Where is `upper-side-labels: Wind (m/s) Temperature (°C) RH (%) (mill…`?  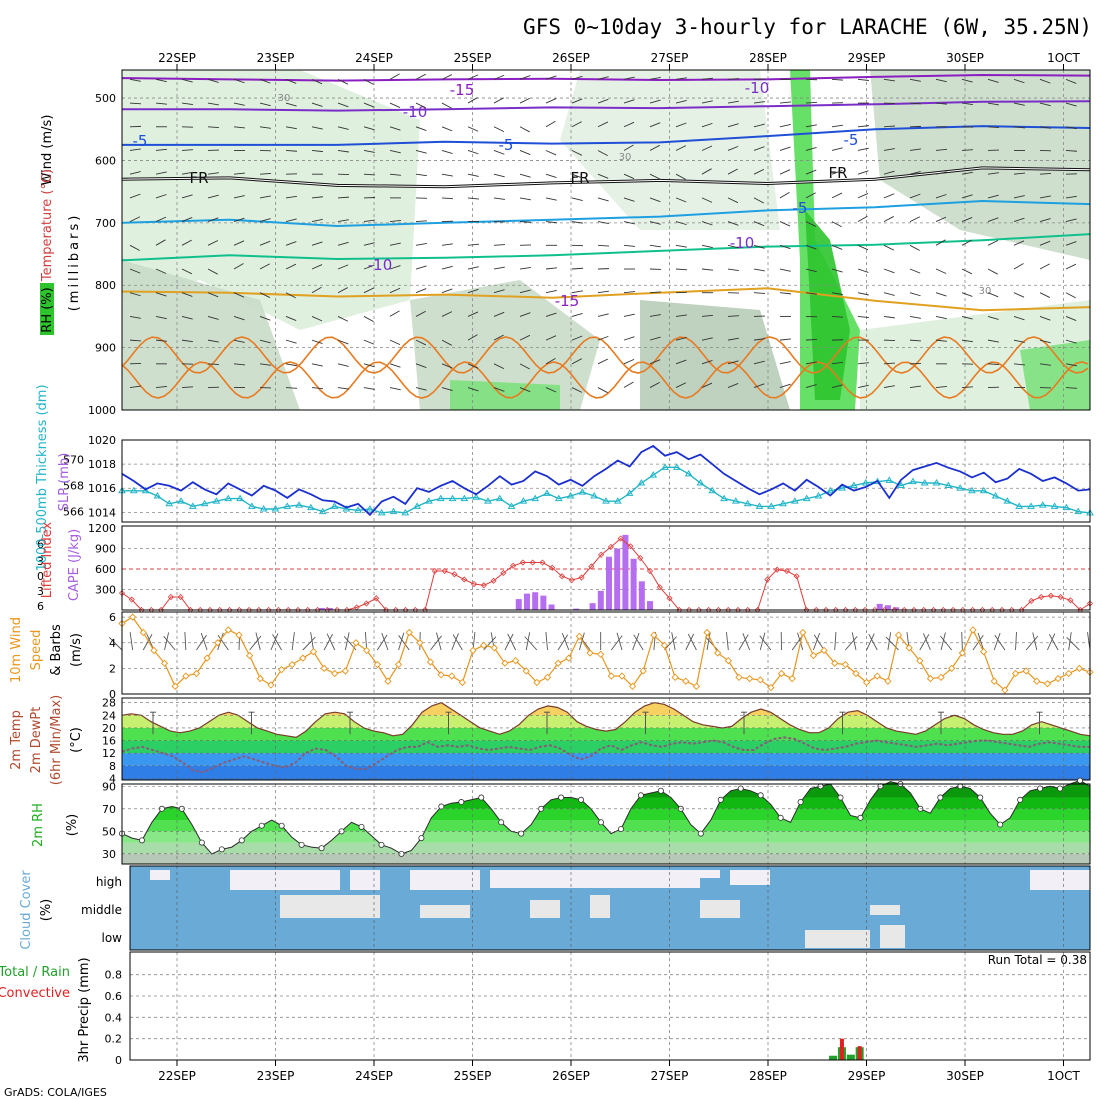 upper-side-labels: Wind (m/s) Temperature (°C) RH (%) (mill… is located at coordinates (61, 225).